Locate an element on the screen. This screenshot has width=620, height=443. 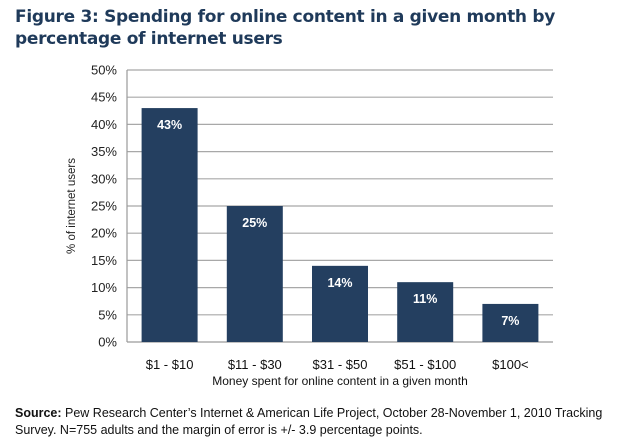
data-label: 11% is located at coordinates (425, 299).